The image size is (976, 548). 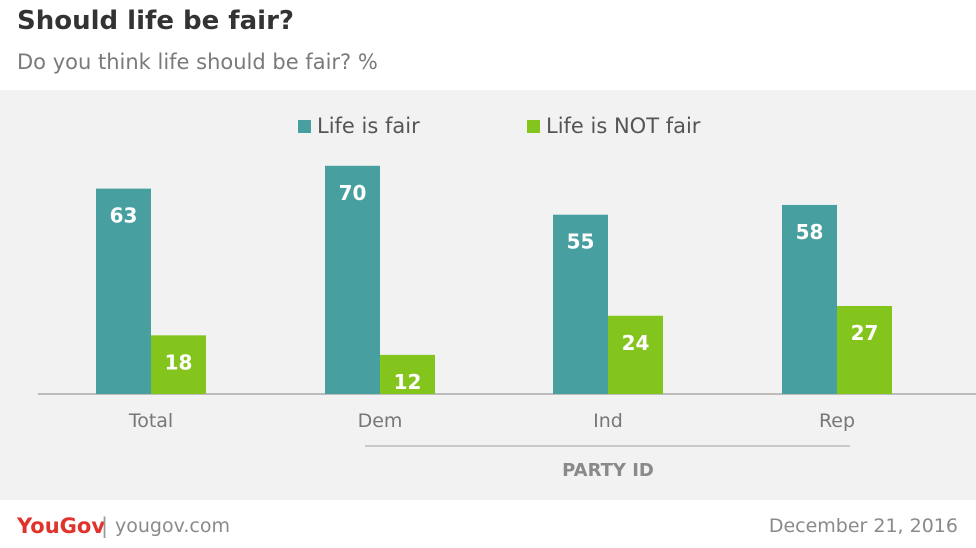 What do you see at coordinates (488, 128) in the screenshot?
I see `legend: Life is fair Life is NOT fair` at bounding box center [488, 128].